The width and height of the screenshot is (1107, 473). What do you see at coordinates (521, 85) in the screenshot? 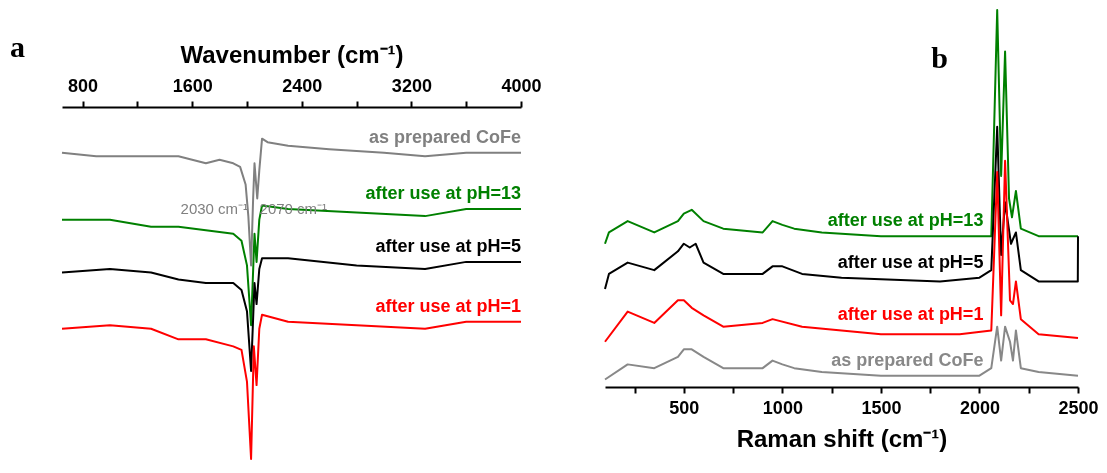
I see `x-tick-label: 4000` at bounding box center [521, 85].